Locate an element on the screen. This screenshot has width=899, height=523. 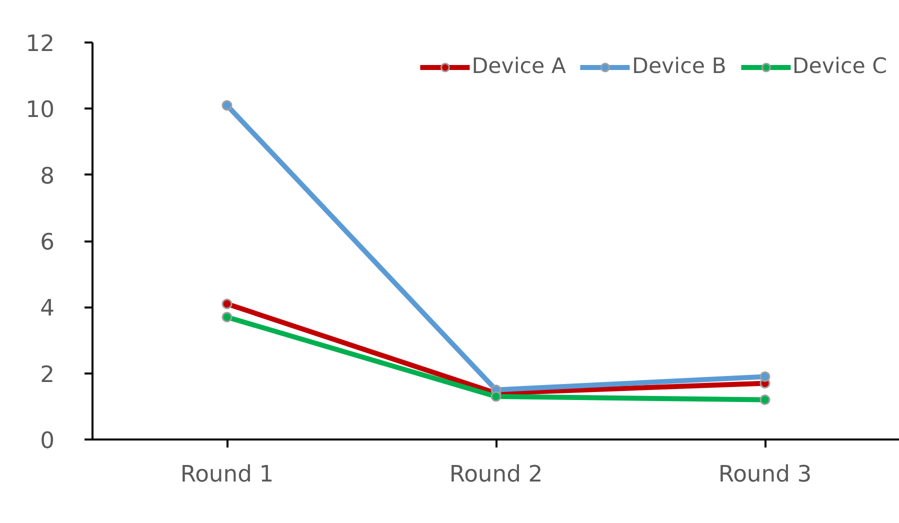
legend-label: Device A is located at coordinates (519, 66).